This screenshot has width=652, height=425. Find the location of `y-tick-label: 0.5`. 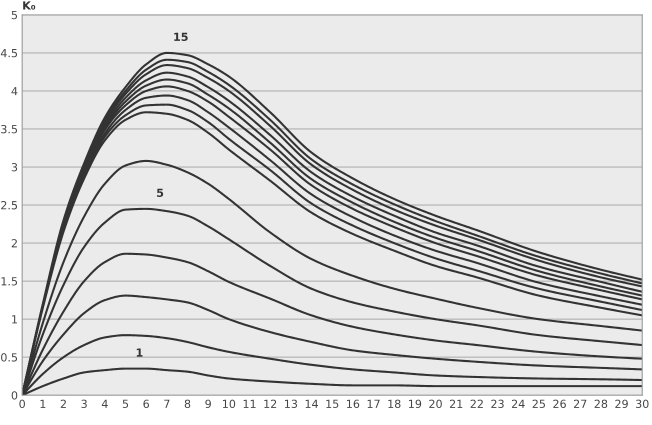

y-tick-label: 0.5 is located at coordinates (9, 357).